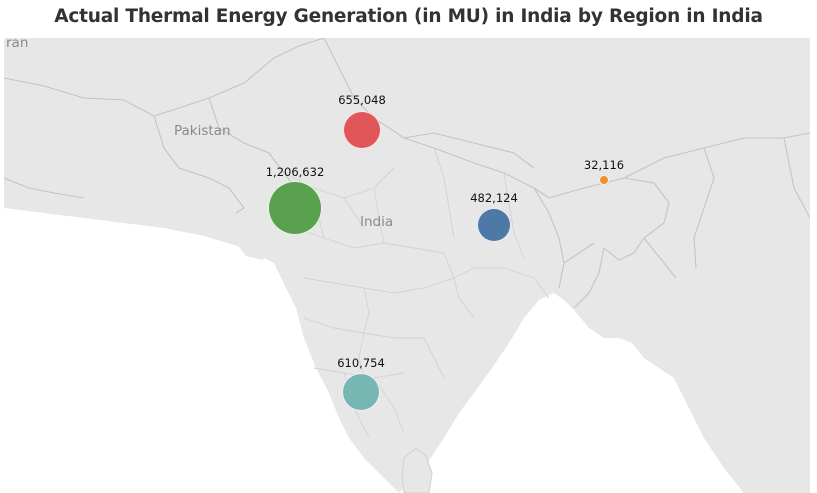  I want to click on place-label-india: India, so click(377, 222).